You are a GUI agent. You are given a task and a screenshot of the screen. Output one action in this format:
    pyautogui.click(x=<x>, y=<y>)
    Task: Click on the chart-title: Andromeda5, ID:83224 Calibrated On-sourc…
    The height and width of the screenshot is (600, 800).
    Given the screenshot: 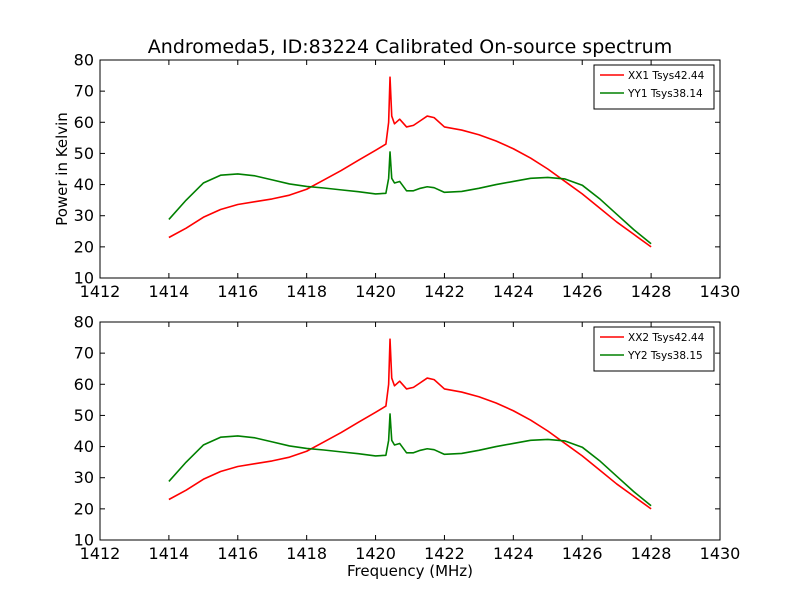 What is the action you would take?
    pyautogui.click(x=410, y=47)
    